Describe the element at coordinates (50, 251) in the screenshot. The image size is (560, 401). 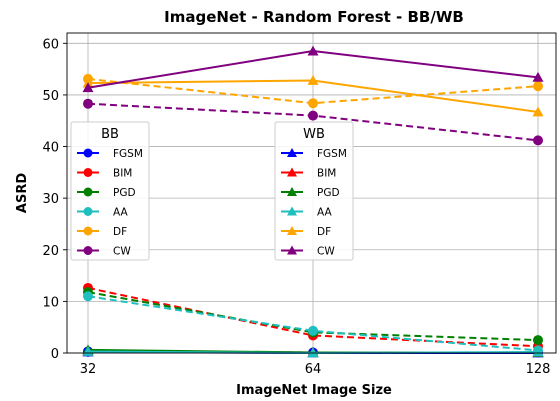
I see `y-tick-label: 20` at that location.